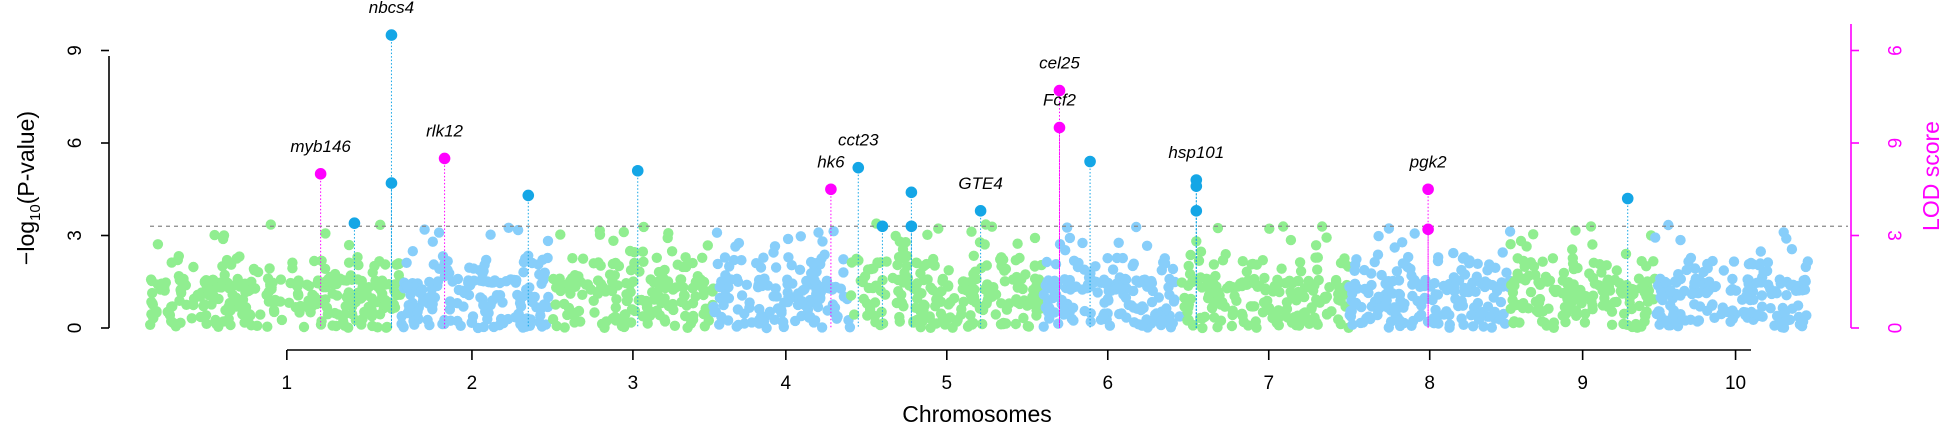 The width and height of the screenshot is (1955, 430). What do you see at coordinates (444, 158) in the screenshot?
I see `lod-hit-point` at bounding box center [444, 158].